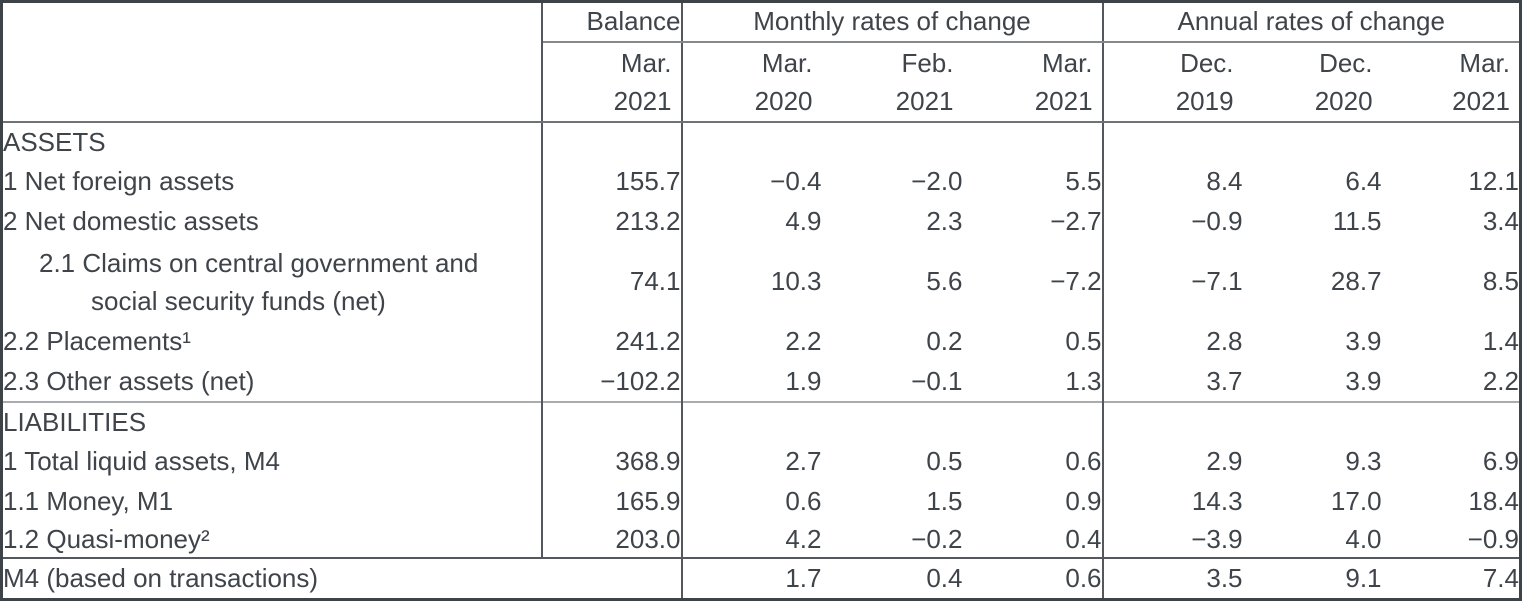 The height and width of the screenshot is (601, 1522). I want to click on cell: 0.4, so click(892, 578).